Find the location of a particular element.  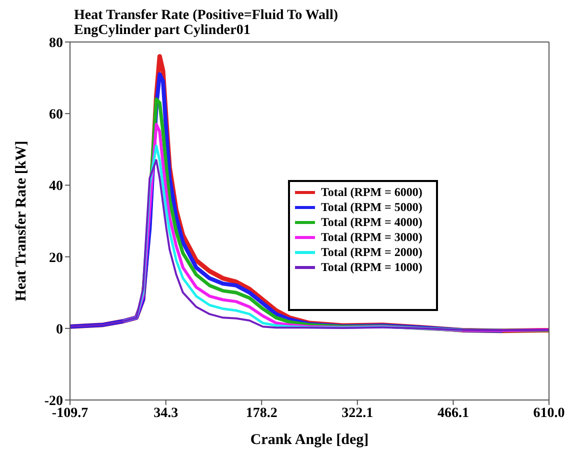

y-tick-label: 40 is located at coordinates (56, 186).